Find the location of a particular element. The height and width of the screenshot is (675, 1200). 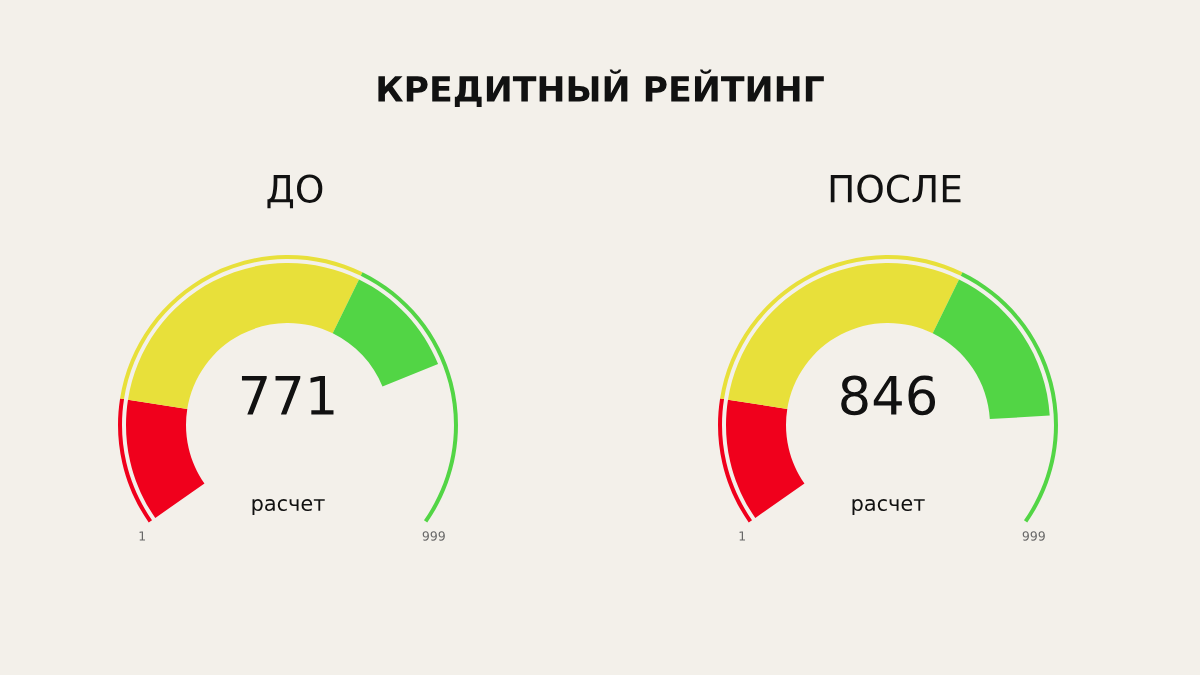

data-label: 771 is located at coordinates (287, 395).